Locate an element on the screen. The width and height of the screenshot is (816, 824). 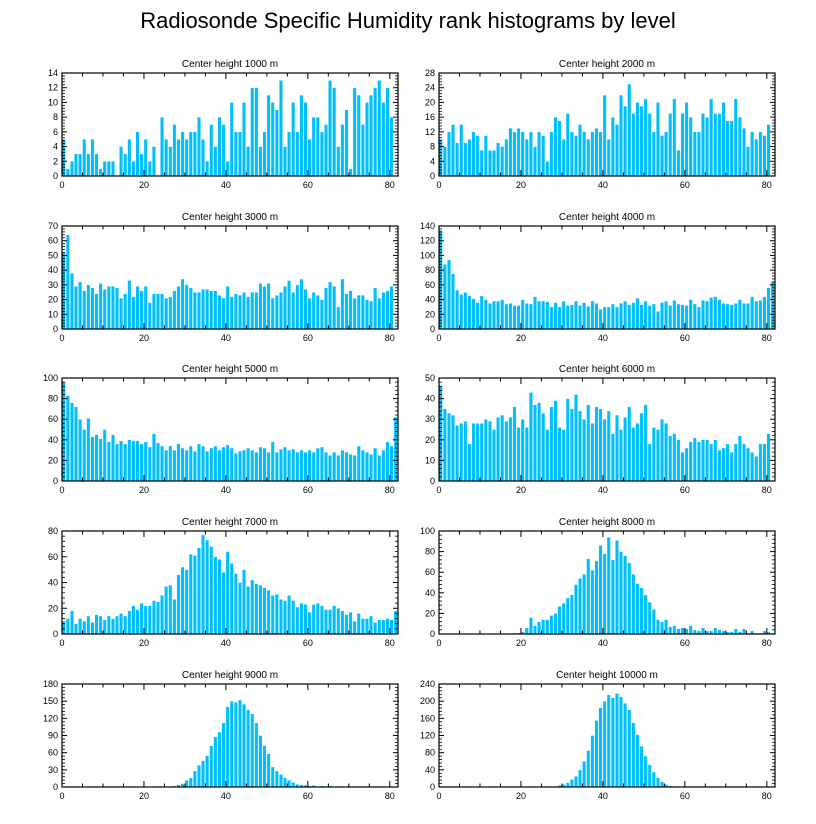
y-tick-label: 50 is located at coordinates (430, 378).